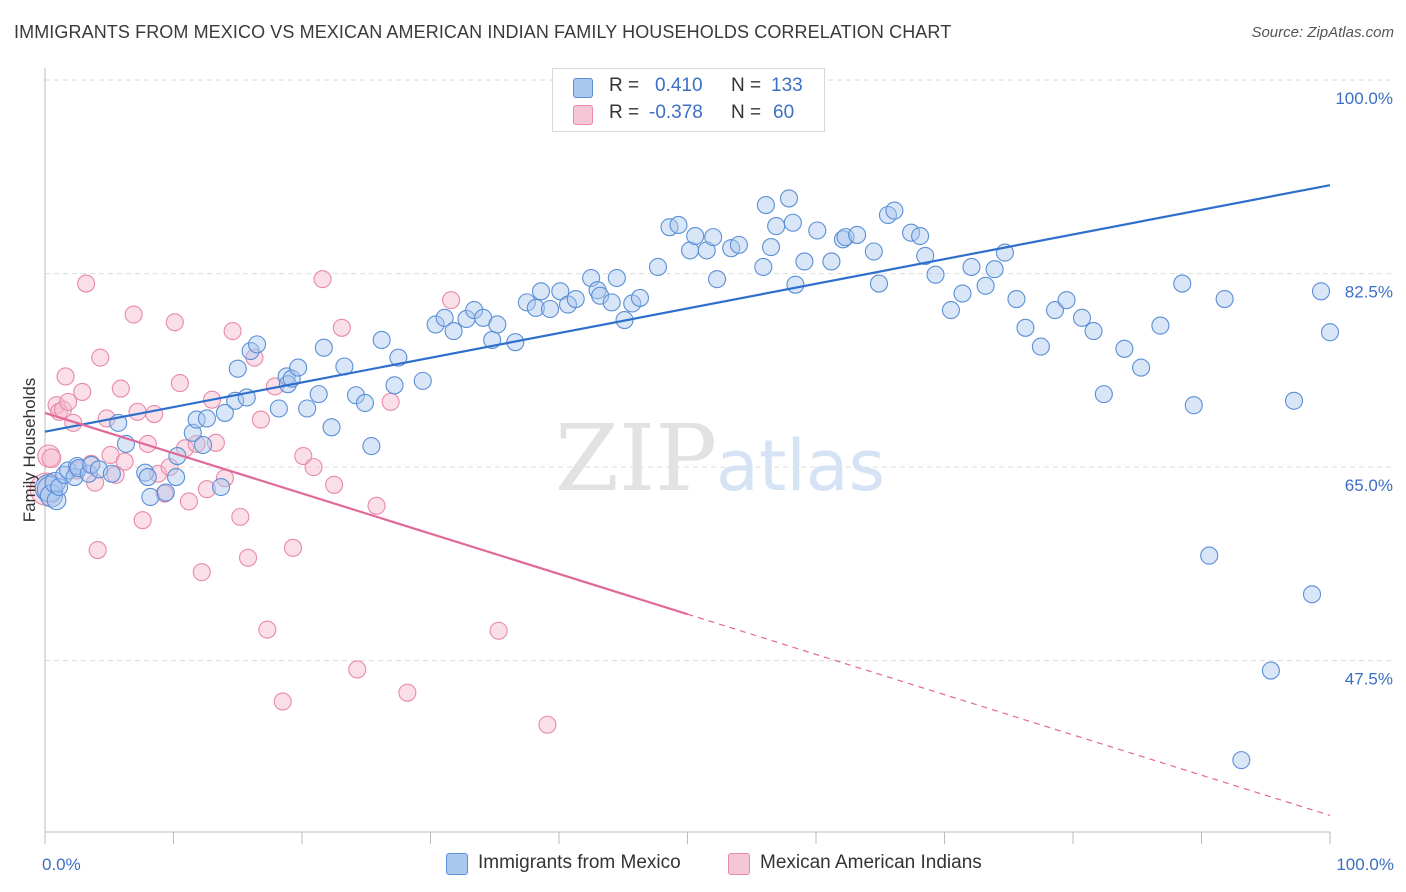  What do you see at coordinates (746, 85) in the screenshot?
I see `legend-n-label-1: N =` at bounding box center [746, 85].